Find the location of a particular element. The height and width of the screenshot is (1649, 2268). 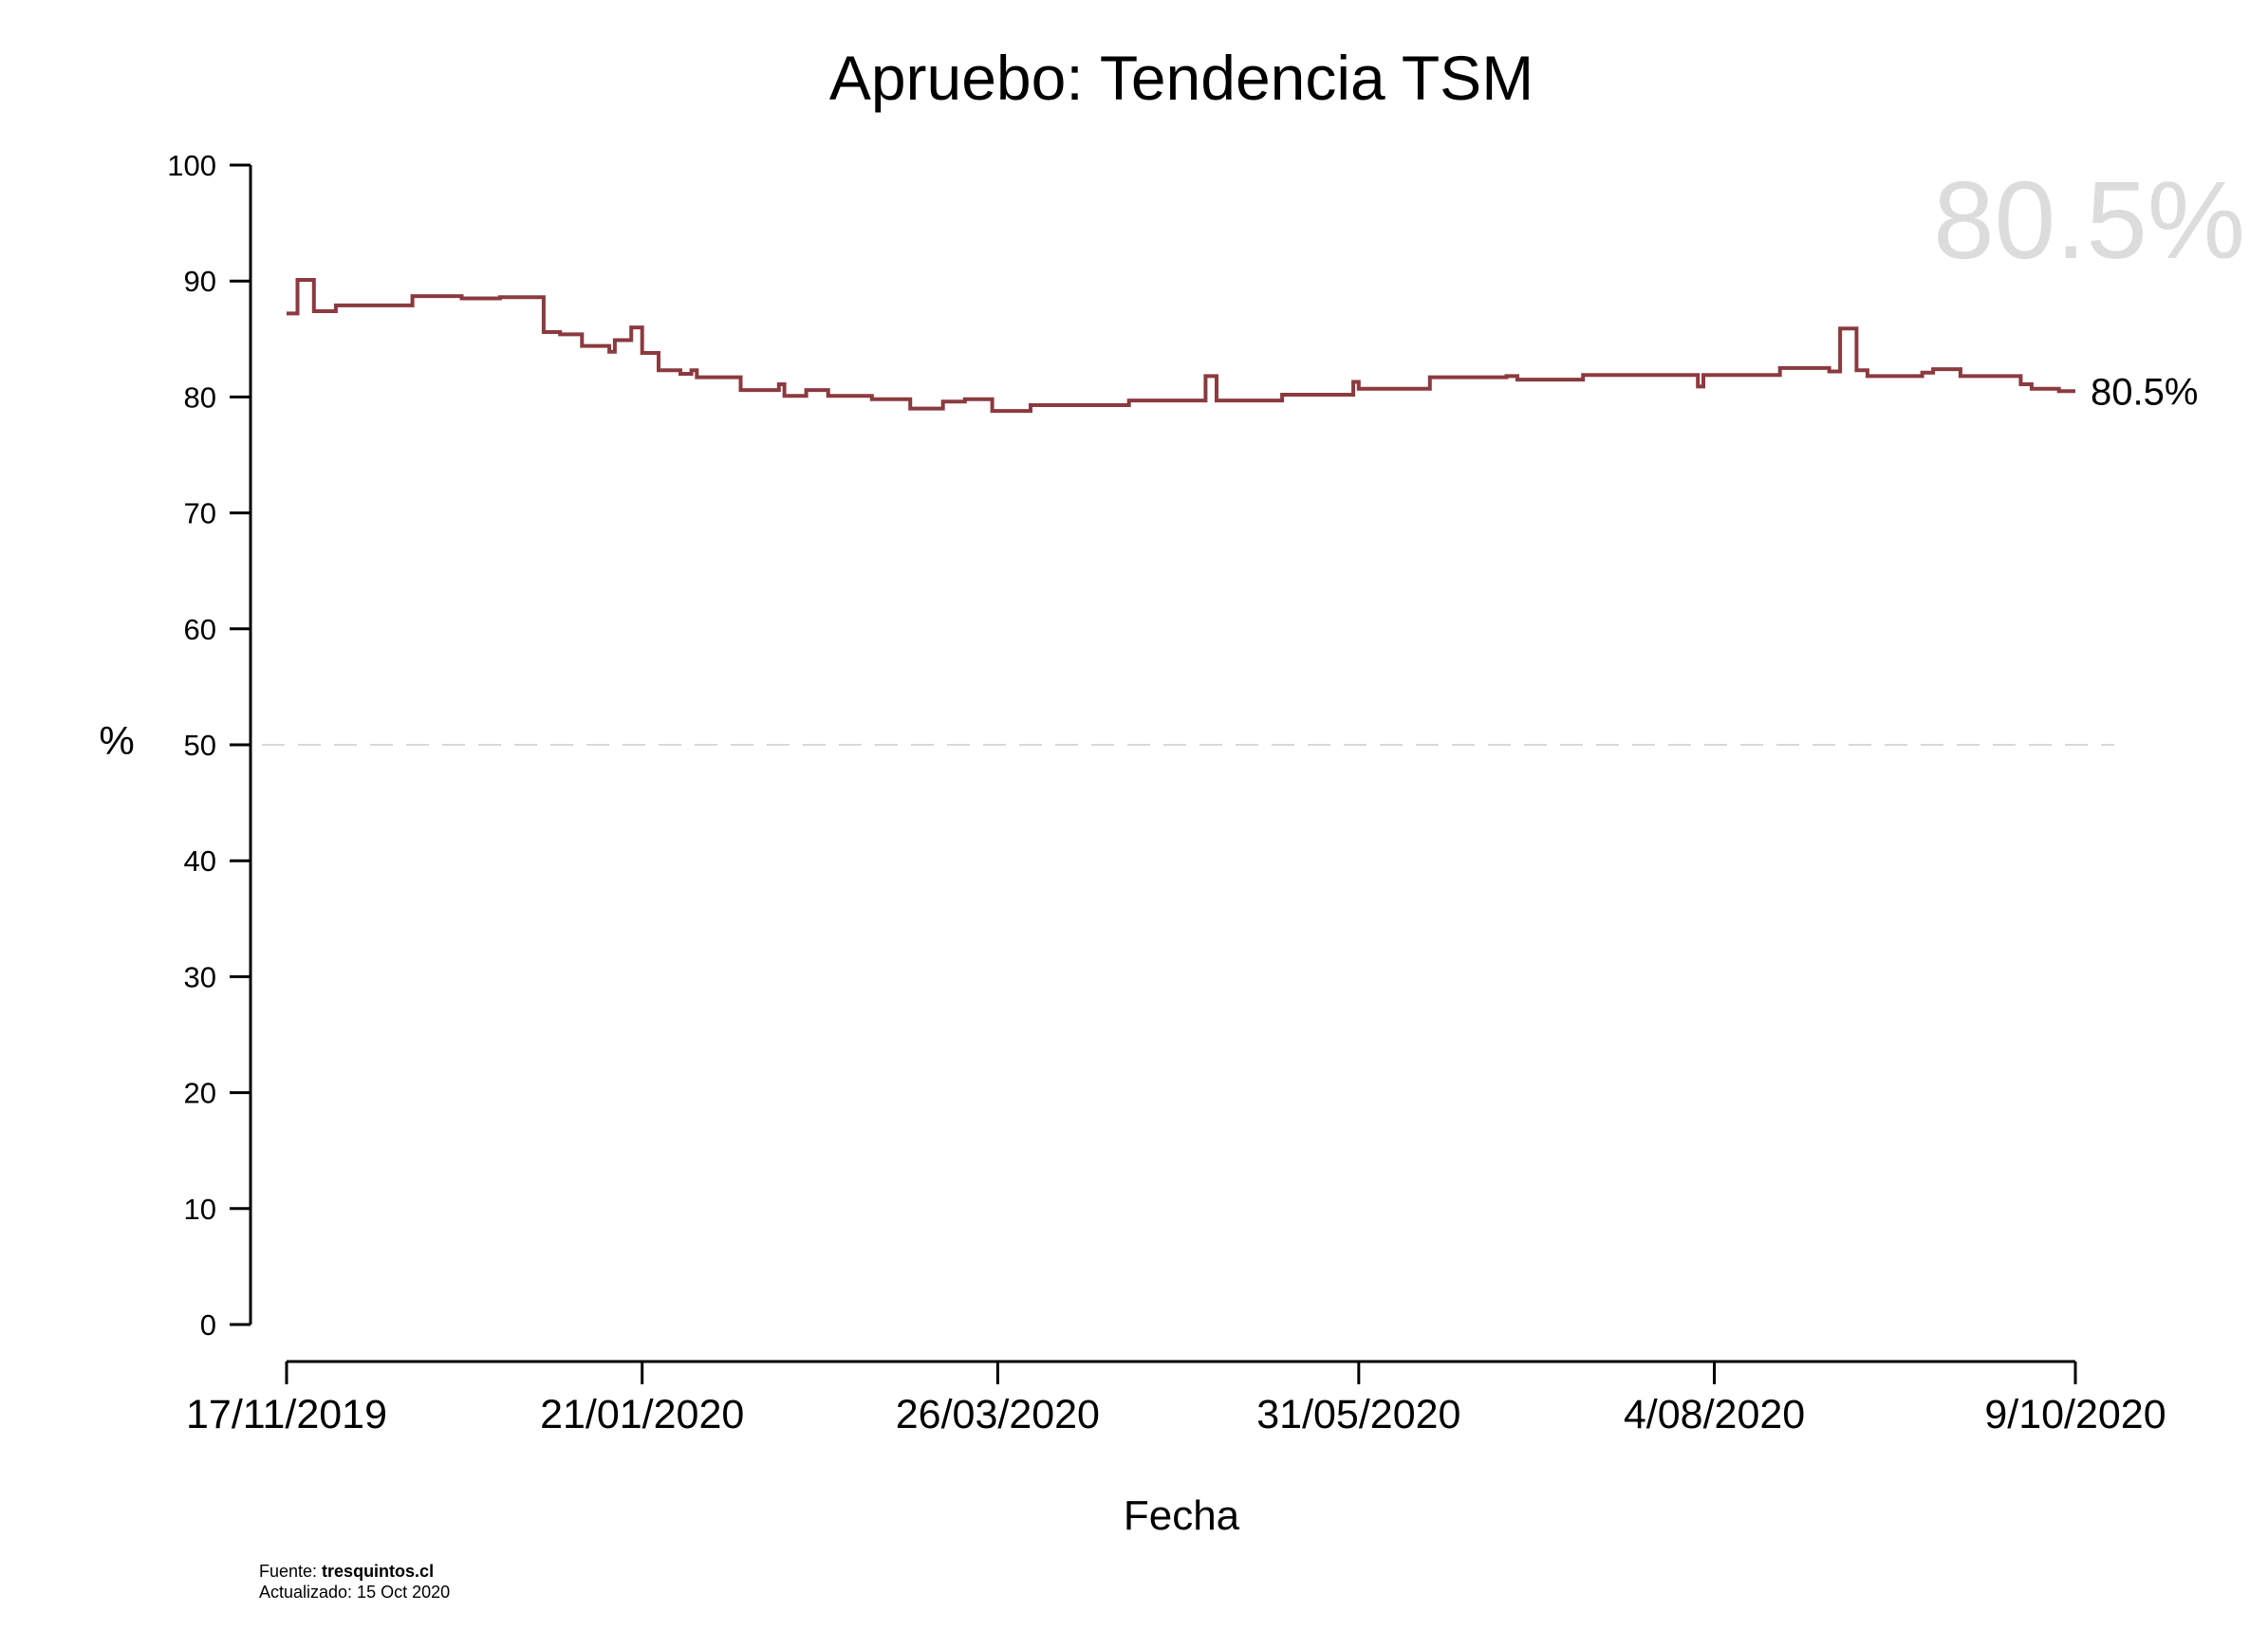

y-tick-label-30: 30 is located at coordinates (200, 976).